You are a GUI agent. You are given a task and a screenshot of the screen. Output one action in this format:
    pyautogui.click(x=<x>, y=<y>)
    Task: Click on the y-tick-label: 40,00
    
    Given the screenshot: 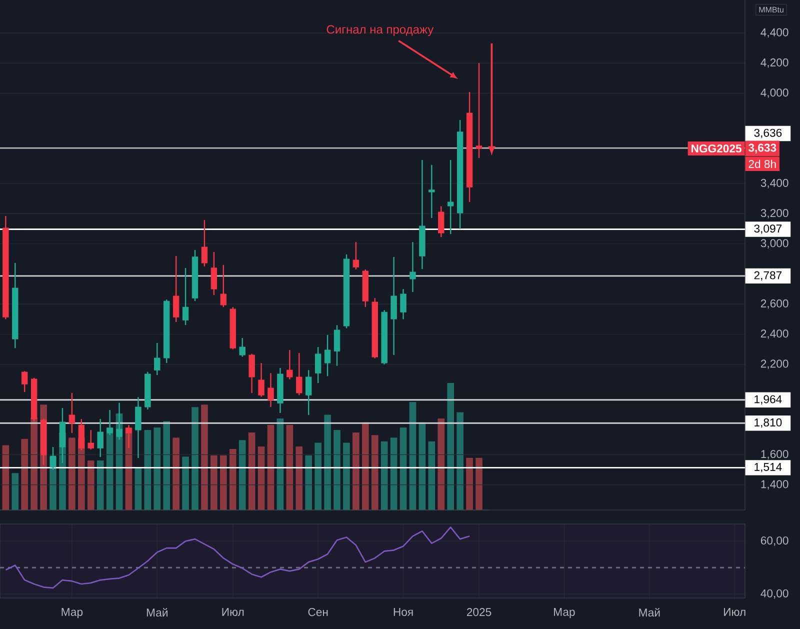 What is the action you would take?
    pyautogui.click(x=774, y=594)
    